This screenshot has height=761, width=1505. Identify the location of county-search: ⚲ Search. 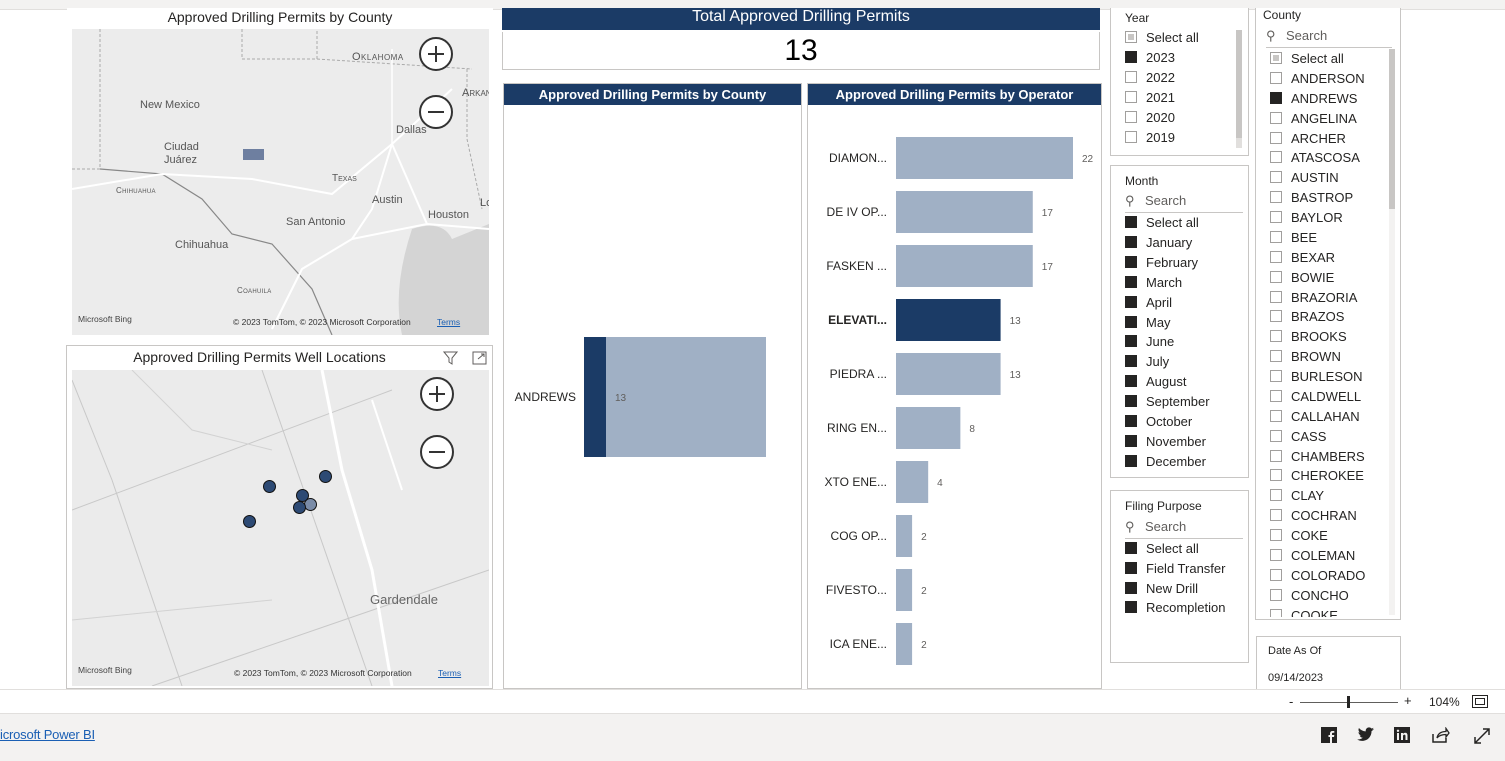
(1329, 38).